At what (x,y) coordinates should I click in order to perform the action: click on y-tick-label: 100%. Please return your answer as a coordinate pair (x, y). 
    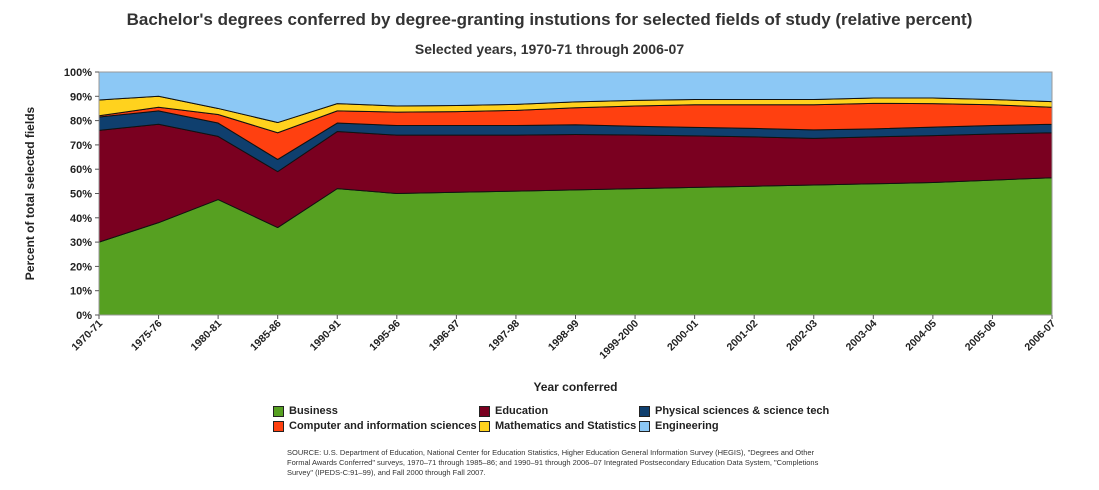
    Looking at the image, I should click on (78, 73).